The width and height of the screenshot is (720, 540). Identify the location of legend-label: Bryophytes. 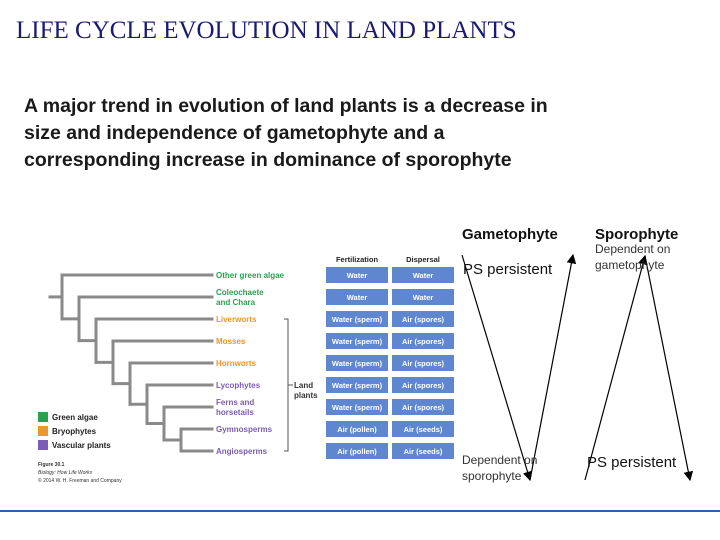
(74, 431).